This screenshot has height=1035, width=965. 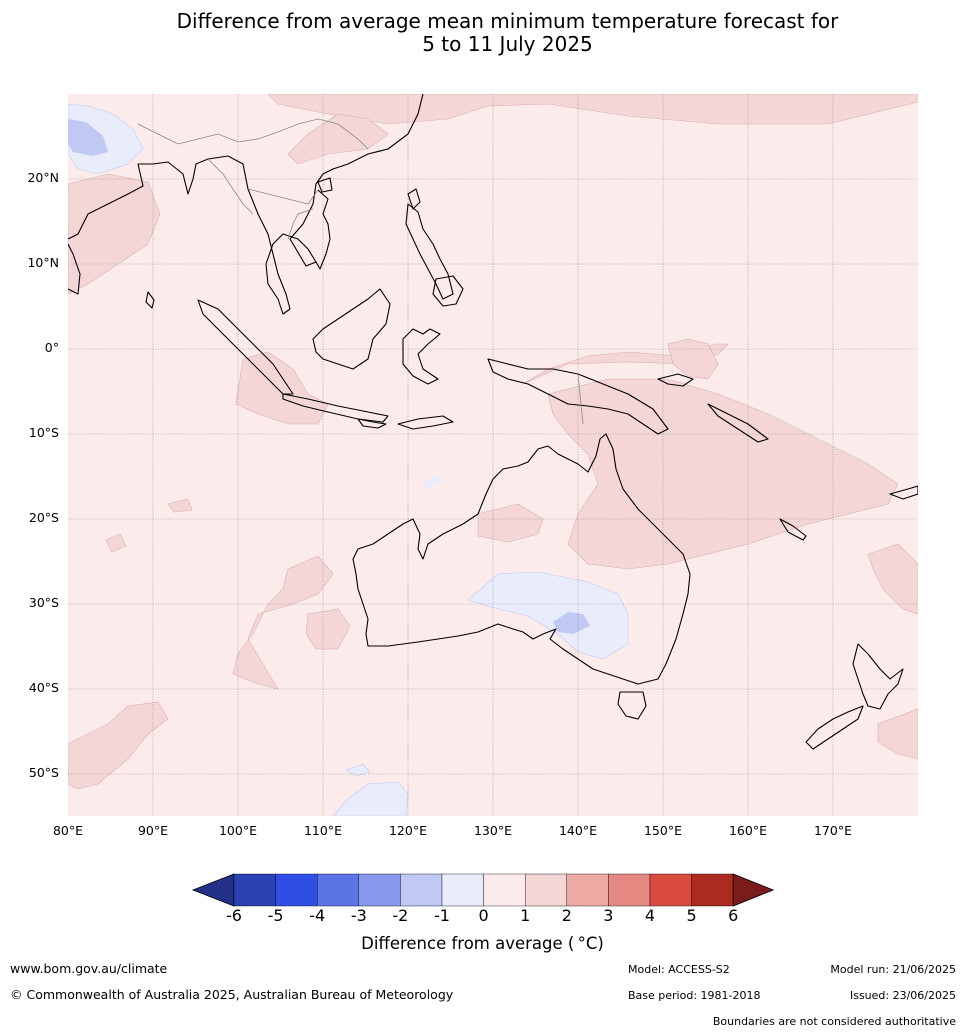 I want to click on coast-new-caledonia, so click(x=793, y=529).